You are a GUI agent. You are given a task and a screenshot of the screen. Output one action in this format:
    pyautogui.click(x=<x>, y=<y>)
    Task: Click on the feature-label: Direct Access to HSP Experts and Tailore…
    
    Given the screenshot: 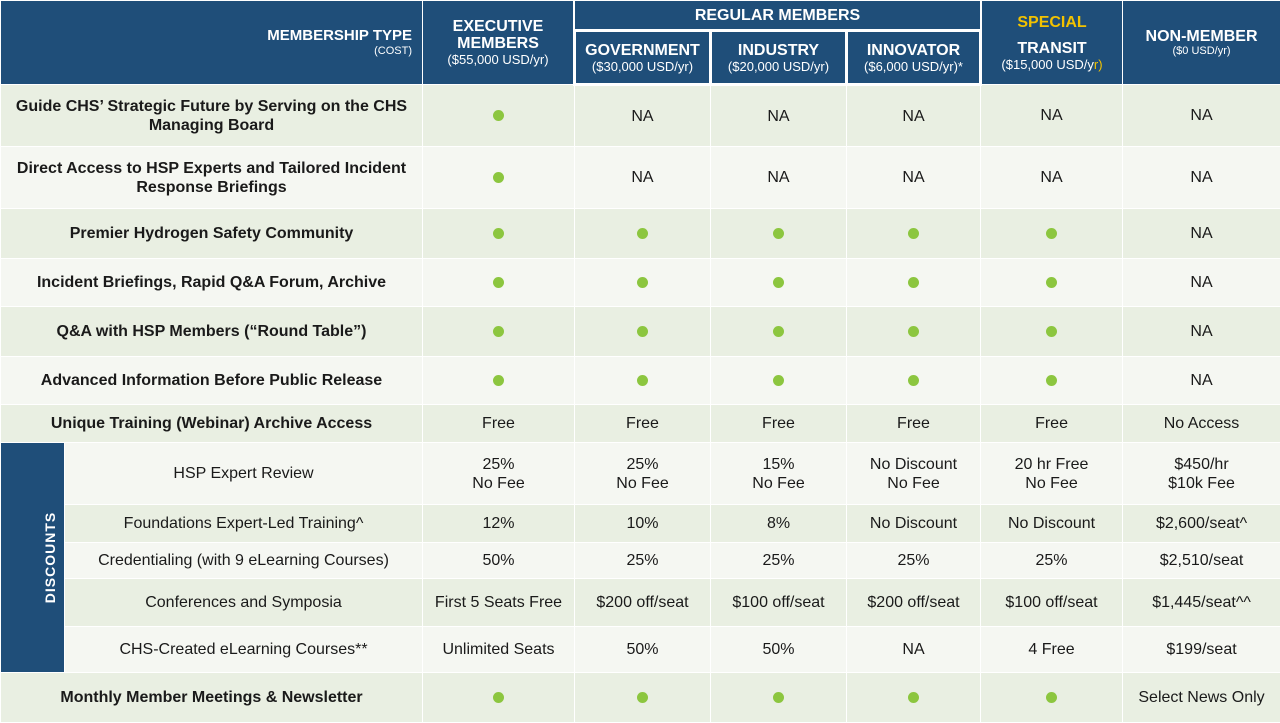 What is the action you would take?
    pyautogui.click(x=212, y=178)
    